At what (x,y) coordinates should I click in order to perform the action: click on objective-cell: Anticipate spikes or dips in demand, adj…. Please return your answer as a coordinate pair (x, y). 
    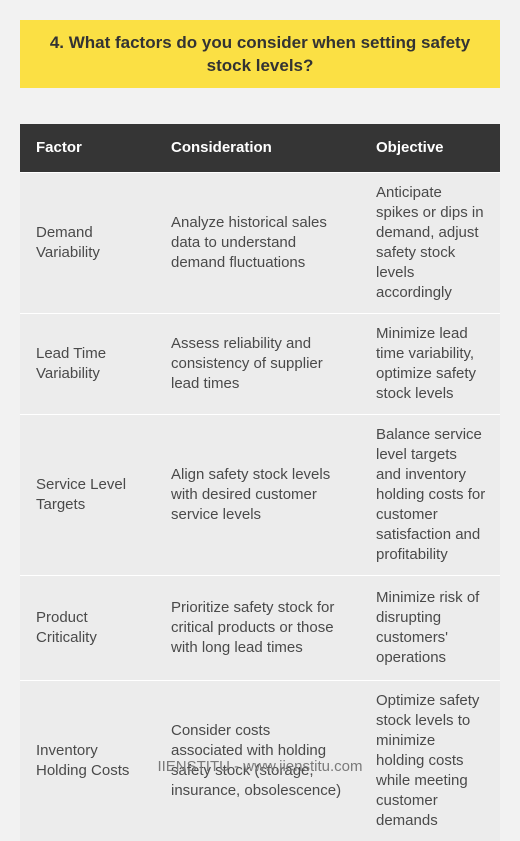
    Looking at the image, I should click on (430, 242).